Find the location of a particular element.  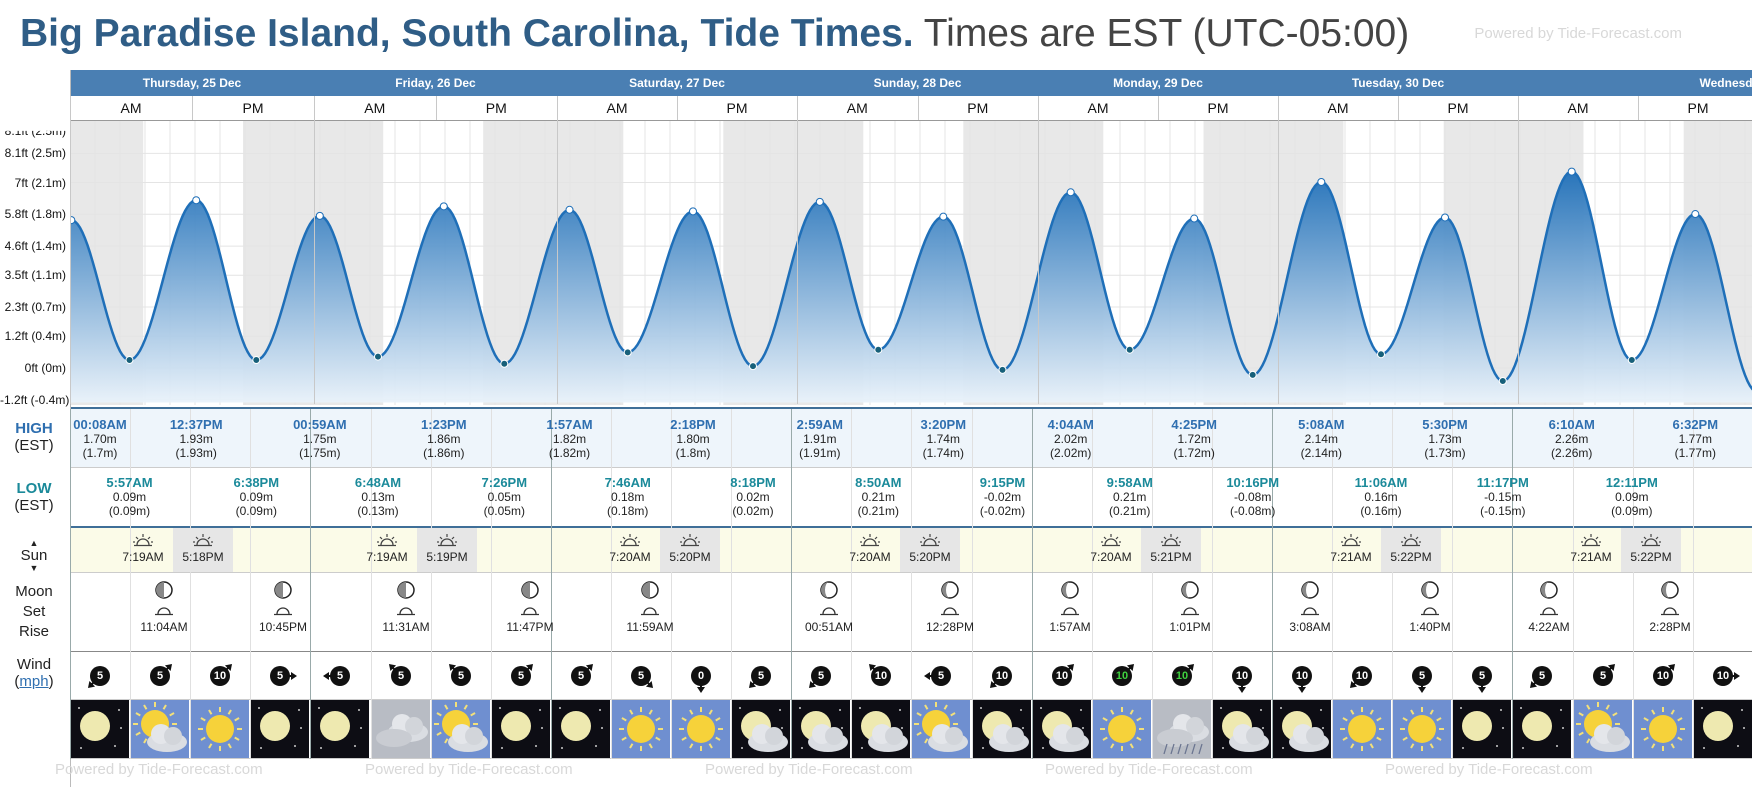

sunset-cell: 5:22PM is located at coordinates (1411, 550).